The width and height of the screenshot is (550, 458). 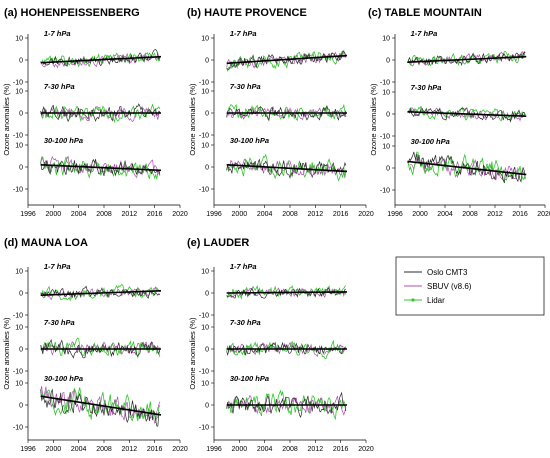 I want to click on legend-label-lidar: Lidar, so click(x=436, y=300).